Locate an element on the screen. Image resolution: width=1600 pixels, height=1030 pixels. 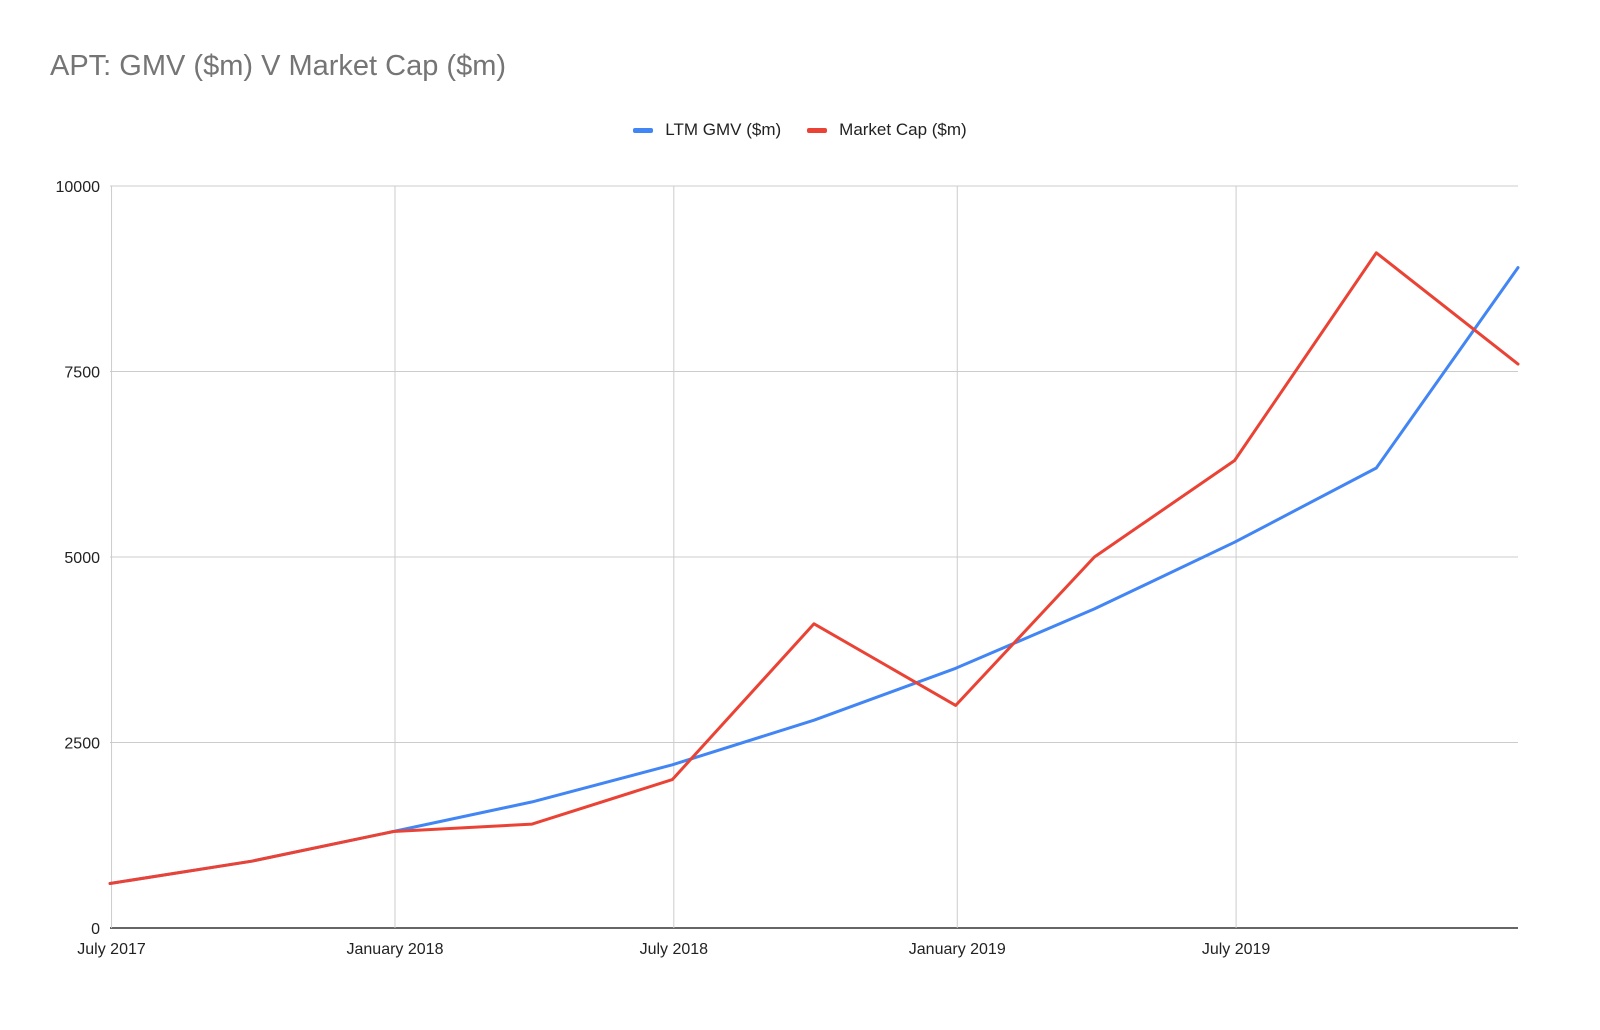
x-tick-label: January 2019 is located at coordinates (957, 949).